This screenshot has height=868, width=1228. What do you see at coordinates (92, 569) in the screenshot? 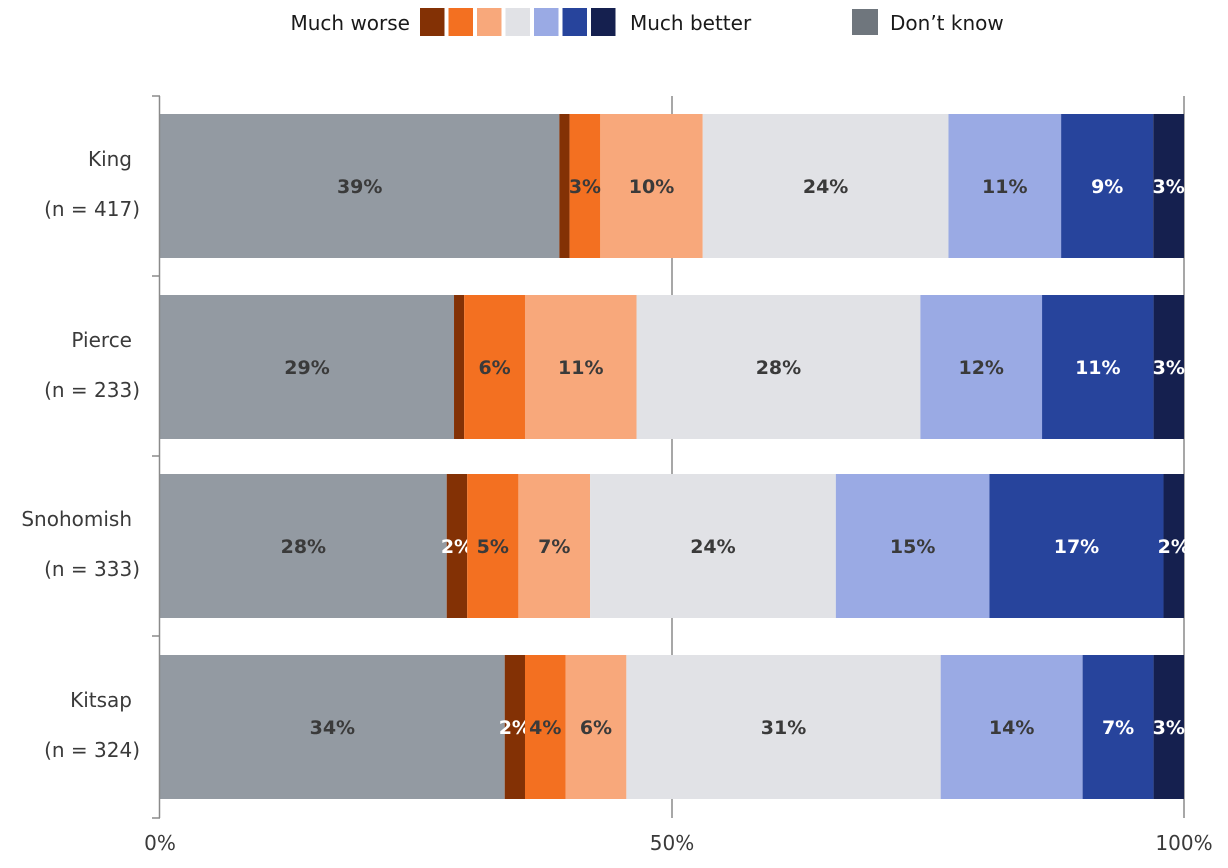
I see `category-n-label: (n = 333)` at bounding box center [92, 569].